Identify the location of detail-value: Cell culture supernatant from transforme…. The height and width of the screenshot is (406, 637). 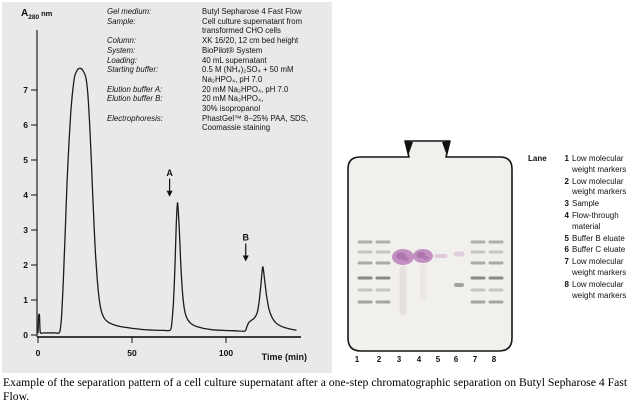
(252, 26).